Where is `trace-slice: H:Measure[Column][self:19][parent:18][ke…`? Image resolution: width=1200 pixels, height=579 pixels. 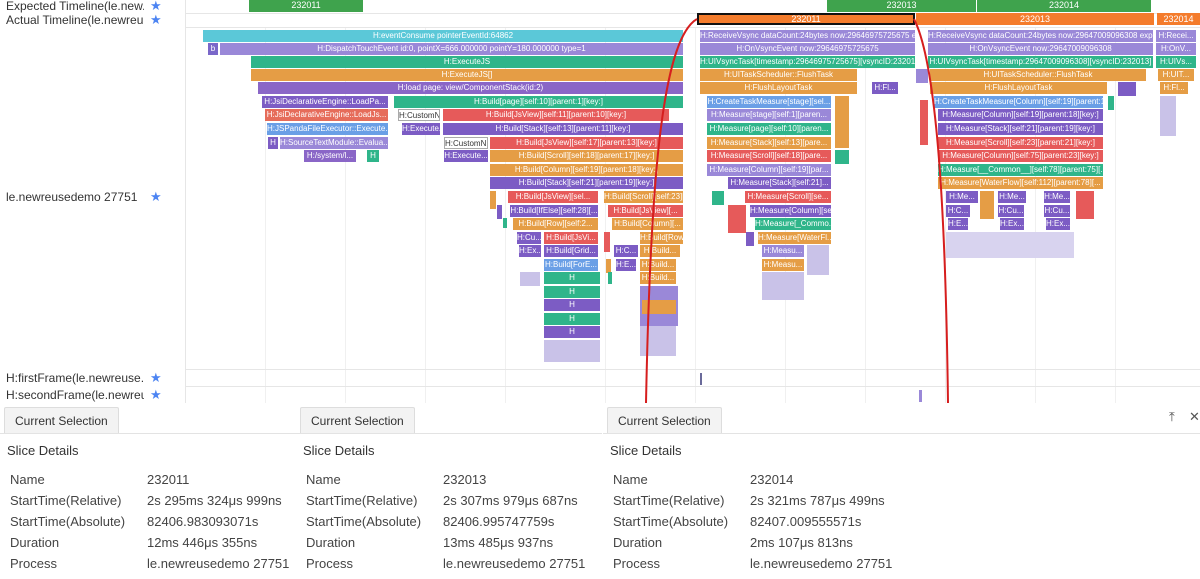 trace-slice: H:Measure[Column][self:19][parent:18][ke… is located at coordinates (1020, 115).